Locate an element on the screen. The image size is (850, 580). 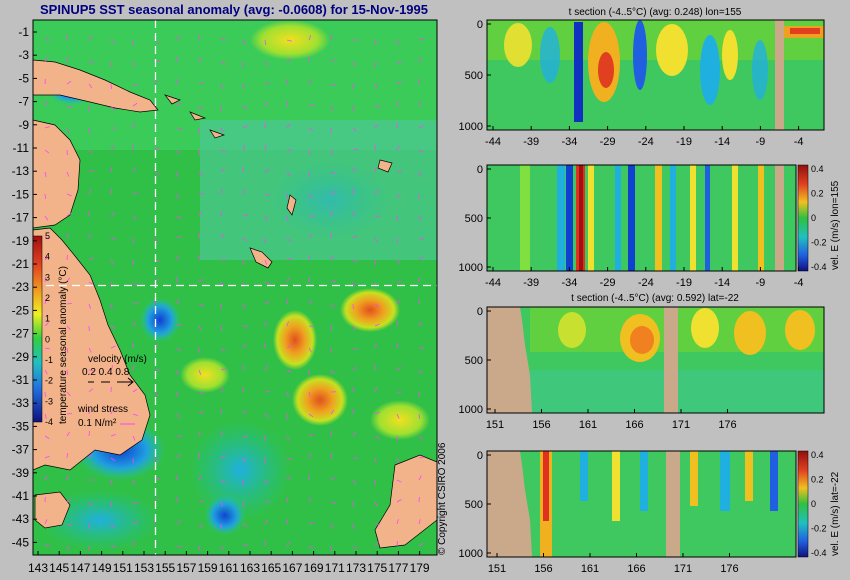
section-x-tick-label: -24 is located at coordinates (646, 283).